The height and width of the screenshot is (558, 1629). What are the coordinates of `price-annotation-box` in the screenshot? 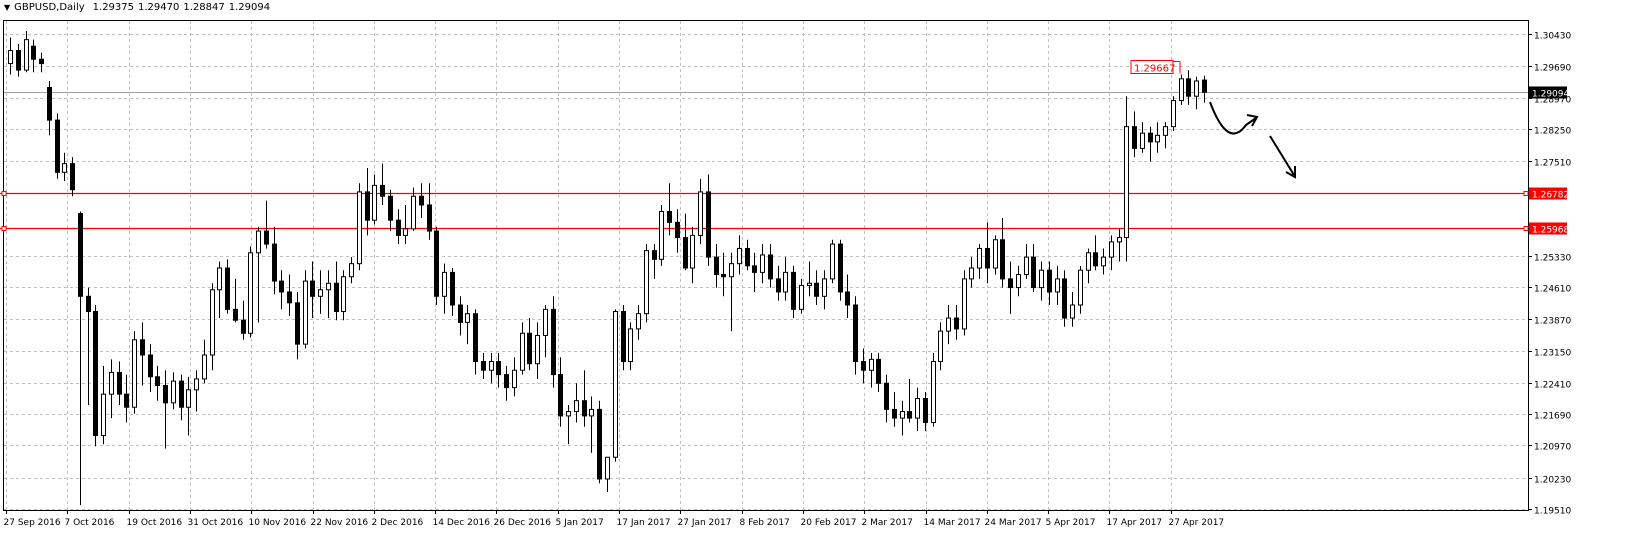 It's located at (1152, 67).